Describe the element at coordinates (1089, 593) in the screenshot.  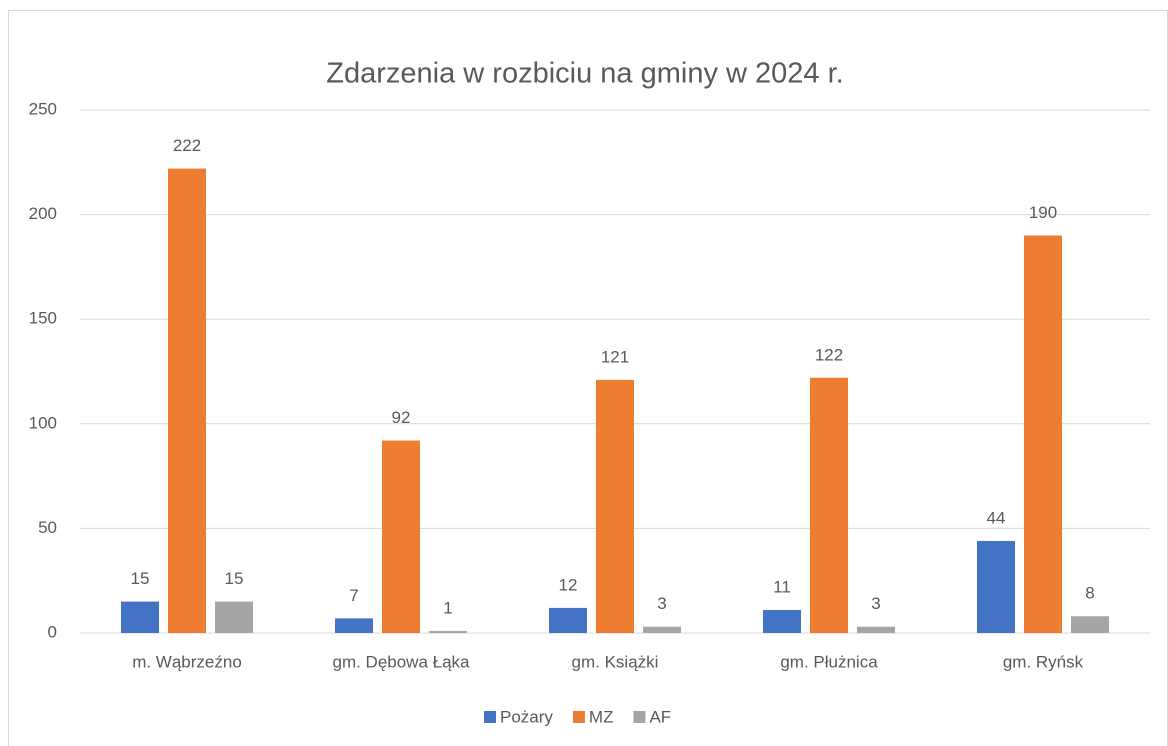
I see `data-label: 8` at that location.